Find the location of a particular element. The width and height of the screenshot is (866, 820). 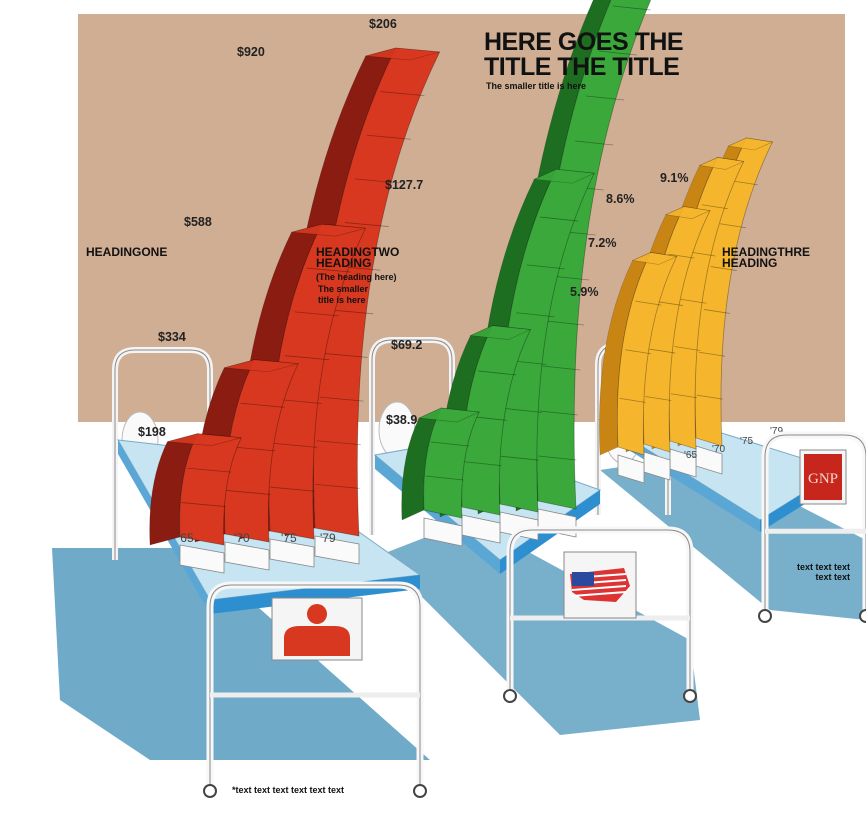

value-label: 5.9% is located at coordinates (584, 292).